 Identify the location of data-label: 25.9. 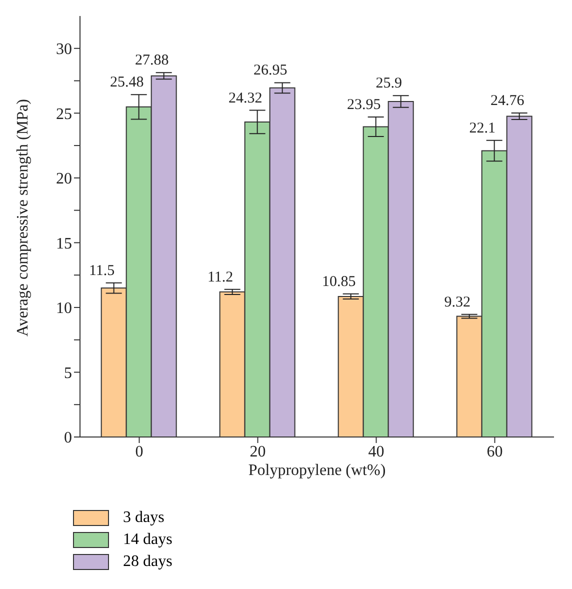
(389, 84).